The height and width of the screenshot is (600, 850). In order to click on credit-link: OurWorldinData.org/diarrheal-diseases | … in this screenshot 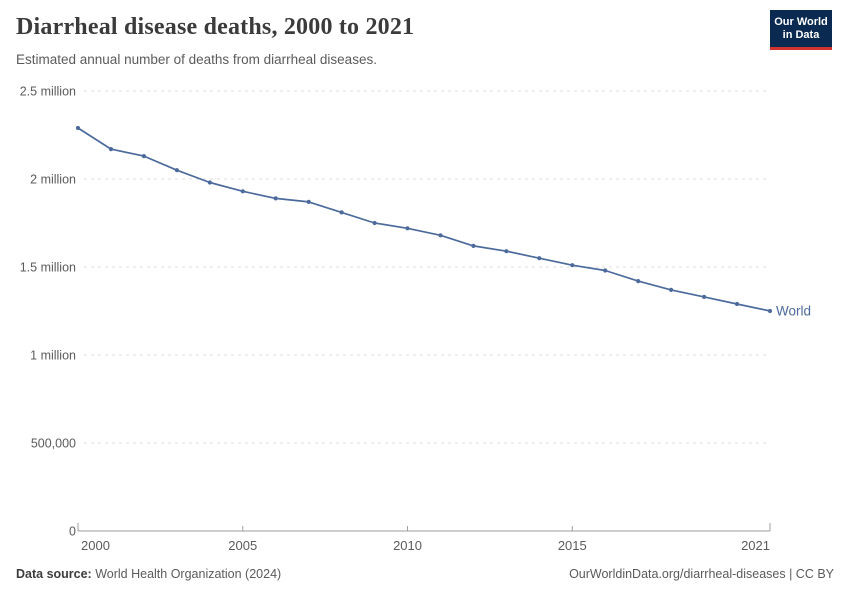, I will do `click(701, 574)`.